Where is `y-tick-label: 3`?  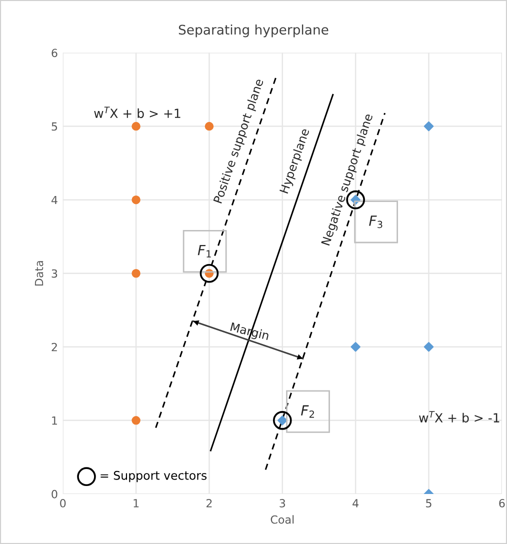
y-tick-label: 3 is located at coordinates (55, 273).